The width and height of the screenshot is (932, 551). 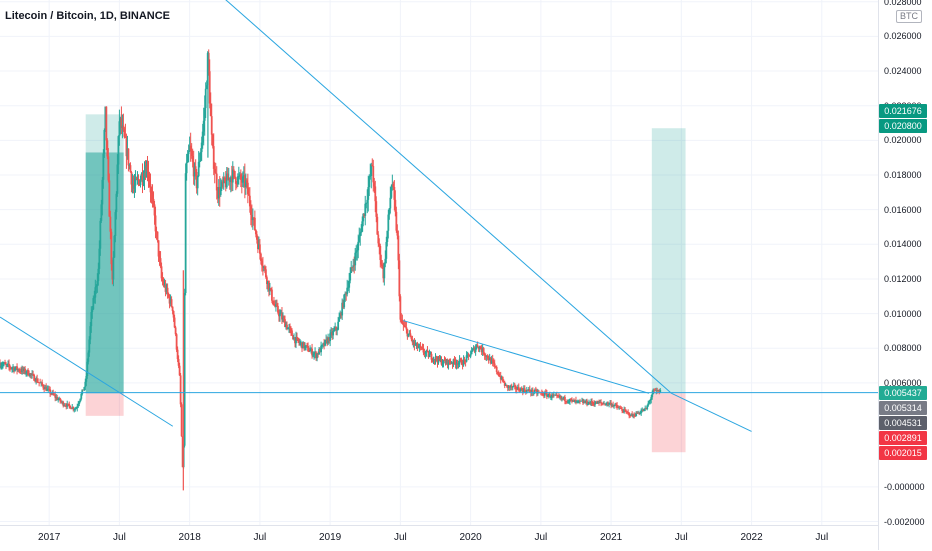 I want to click on x-tick-label: Jul, so click(x=119, y=537).